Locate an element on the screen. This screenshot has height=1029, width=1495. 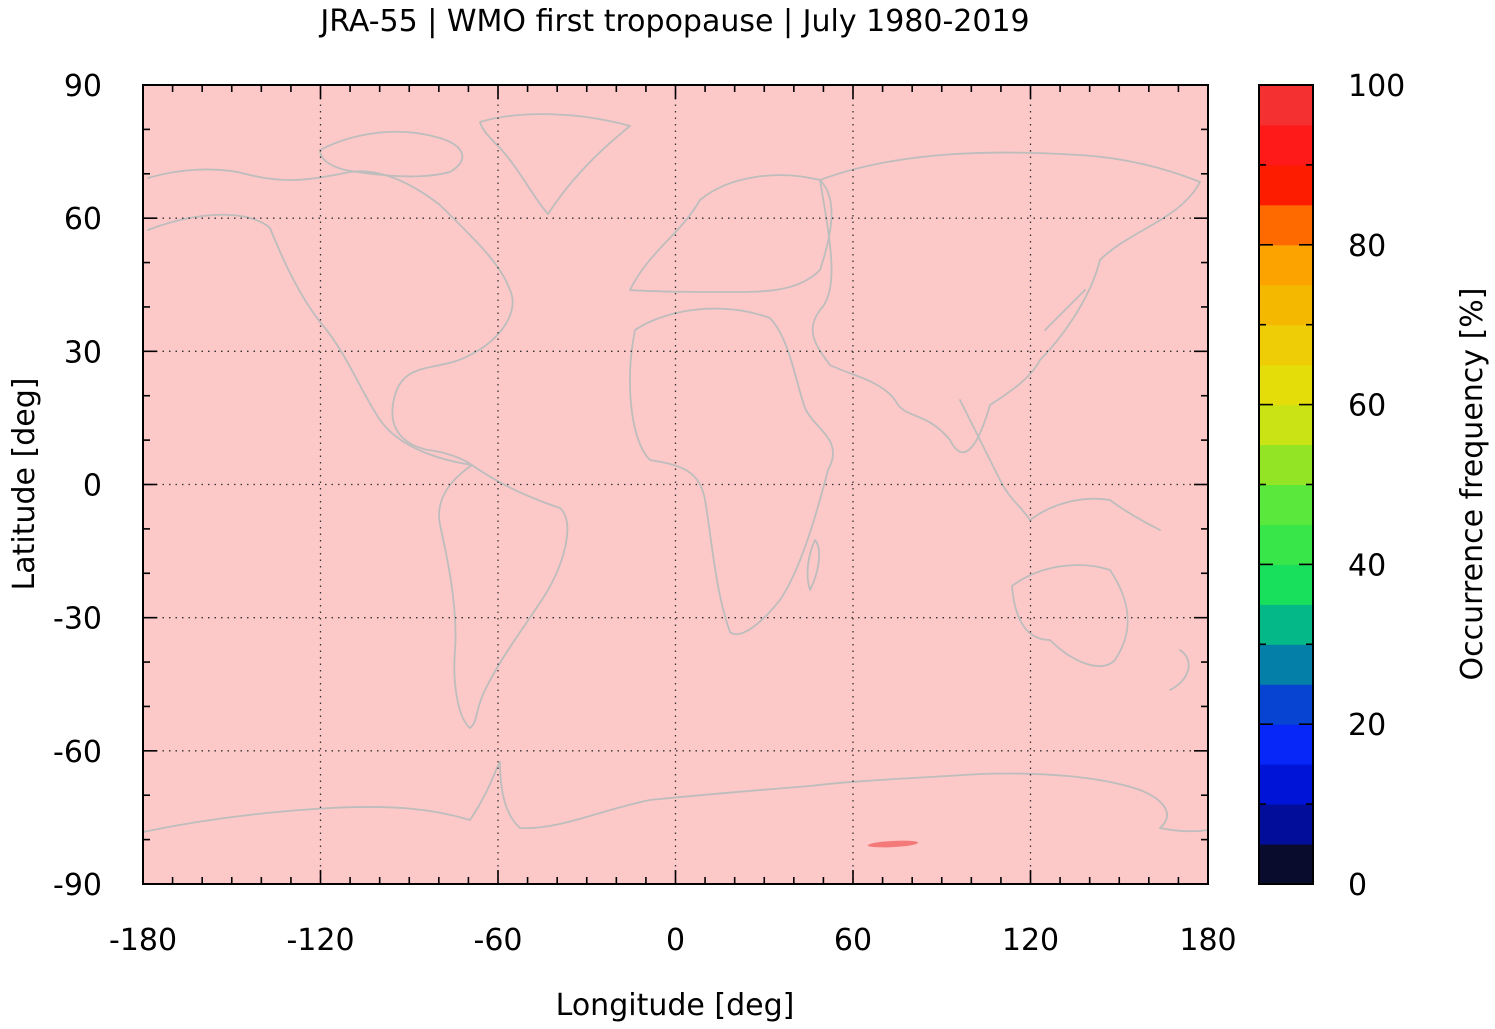
coast-japan is located at coordinates (1065, 310).